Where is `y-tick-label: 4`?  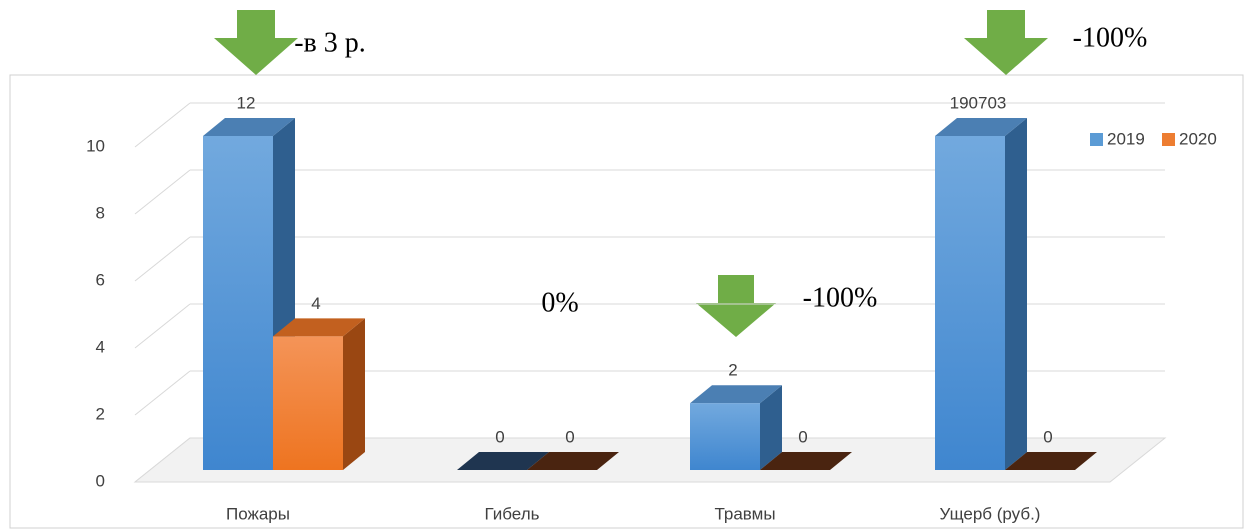
y-tick-label: 4 is located at coordinates (100, 346).